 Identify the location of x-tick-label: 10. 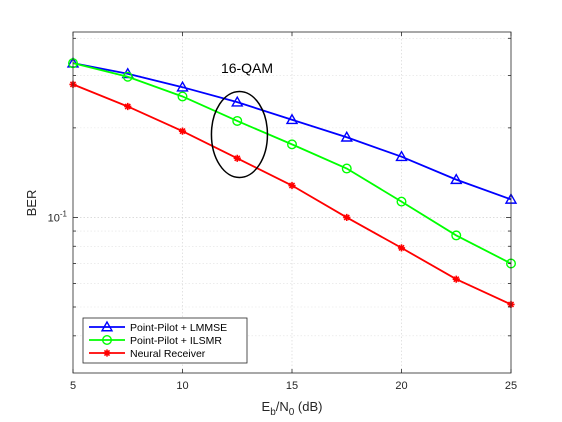
(182, 386).